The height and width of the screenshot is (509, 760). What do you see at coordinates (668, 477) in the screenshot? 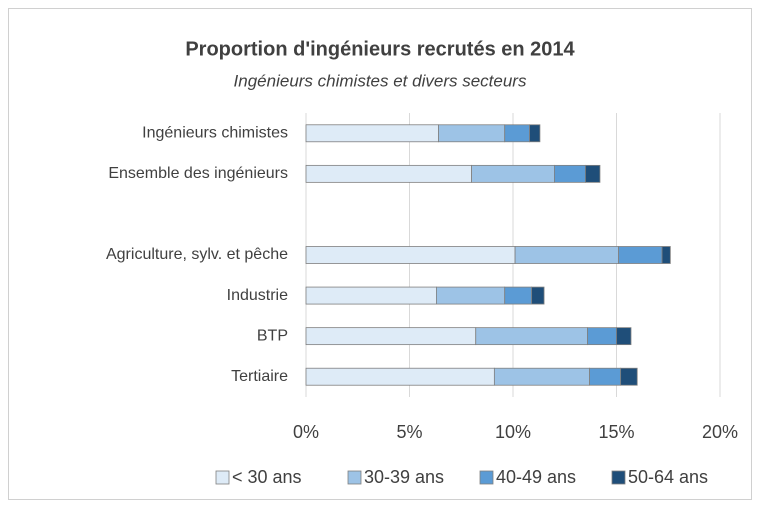
I see `legend-label: 50-64 ans` at bounding box center [668, 477].